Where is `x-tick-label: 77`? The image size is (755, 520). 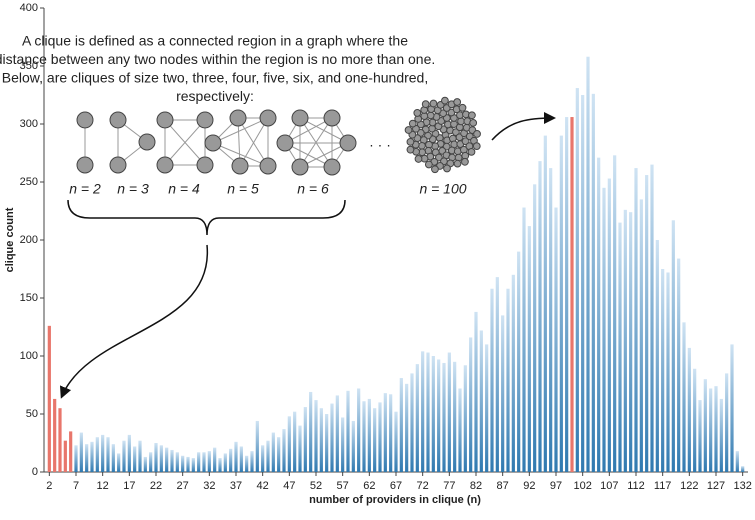
x-tick-label: 77 is located at coordinates (449, 486).